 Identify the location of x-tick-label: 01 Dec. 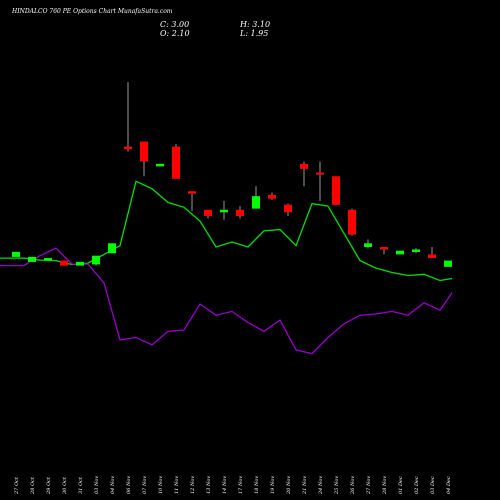
(401, 485).